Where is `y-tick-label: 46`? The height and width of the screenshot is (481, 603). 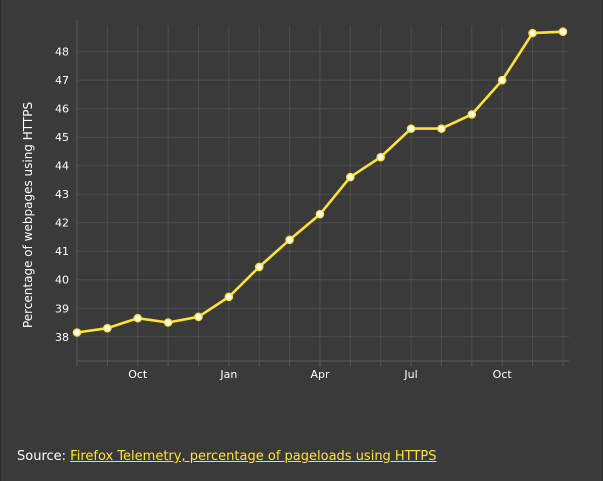 y-tick-label: 46 is located at coordinates (62, 109).